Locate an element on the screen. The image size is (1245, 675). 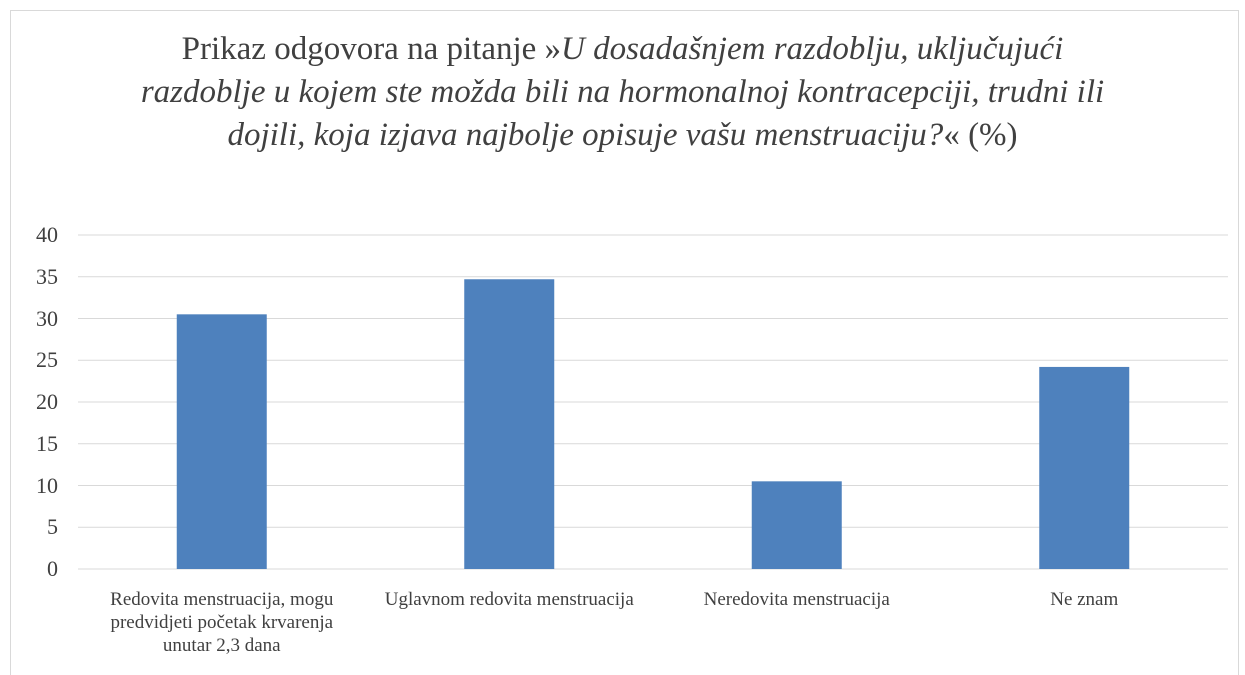
x-tick-label: Ne znam is located at coordinates (1084, 599).